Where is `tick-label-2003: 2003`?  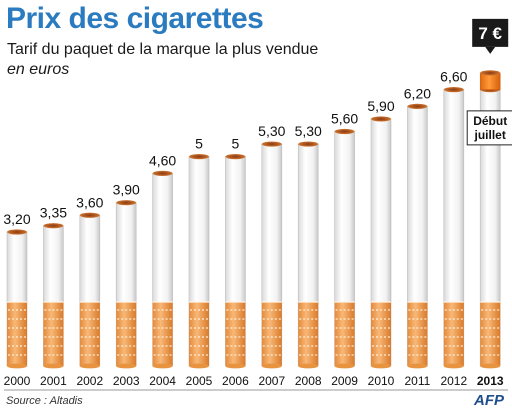
tick-label-2003: 2003 is located at coordinates (126, 381).